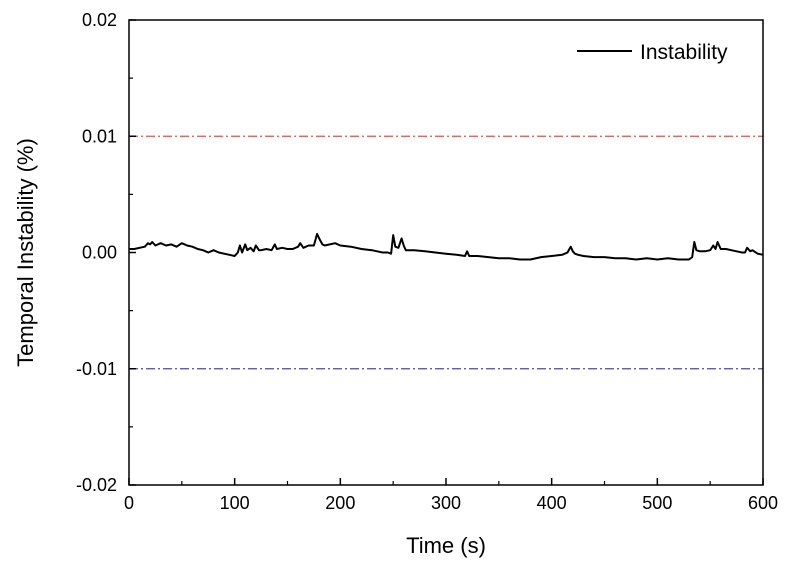  I want to click on series-line-instability, so click(446, 246).